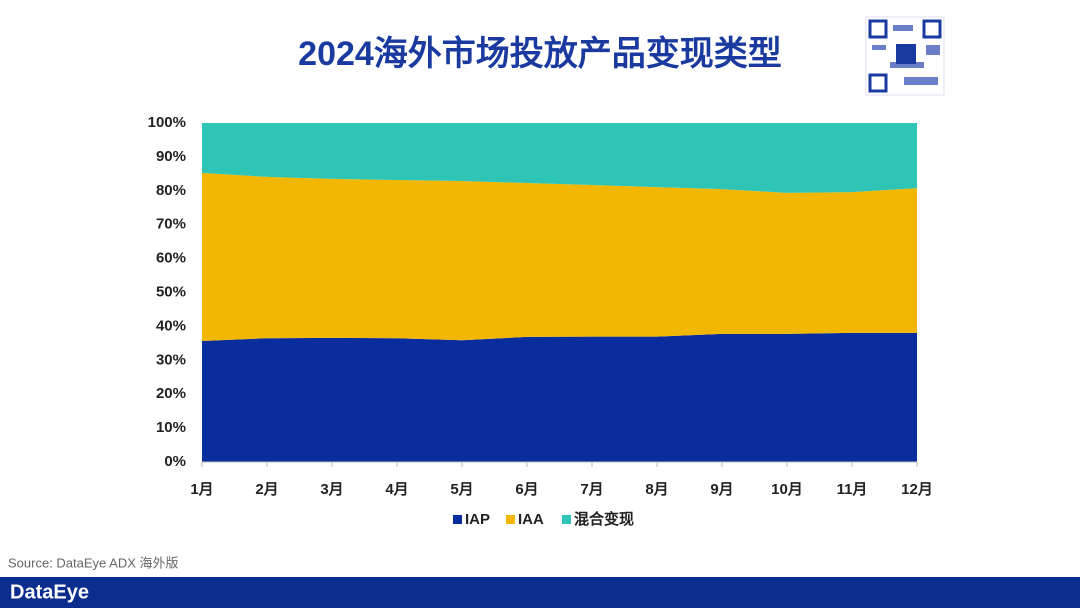  What do you see at coordinates (604, 519) in the screenshot?
I see `legend-label: 混合变现` at bounding box center [604, 519].